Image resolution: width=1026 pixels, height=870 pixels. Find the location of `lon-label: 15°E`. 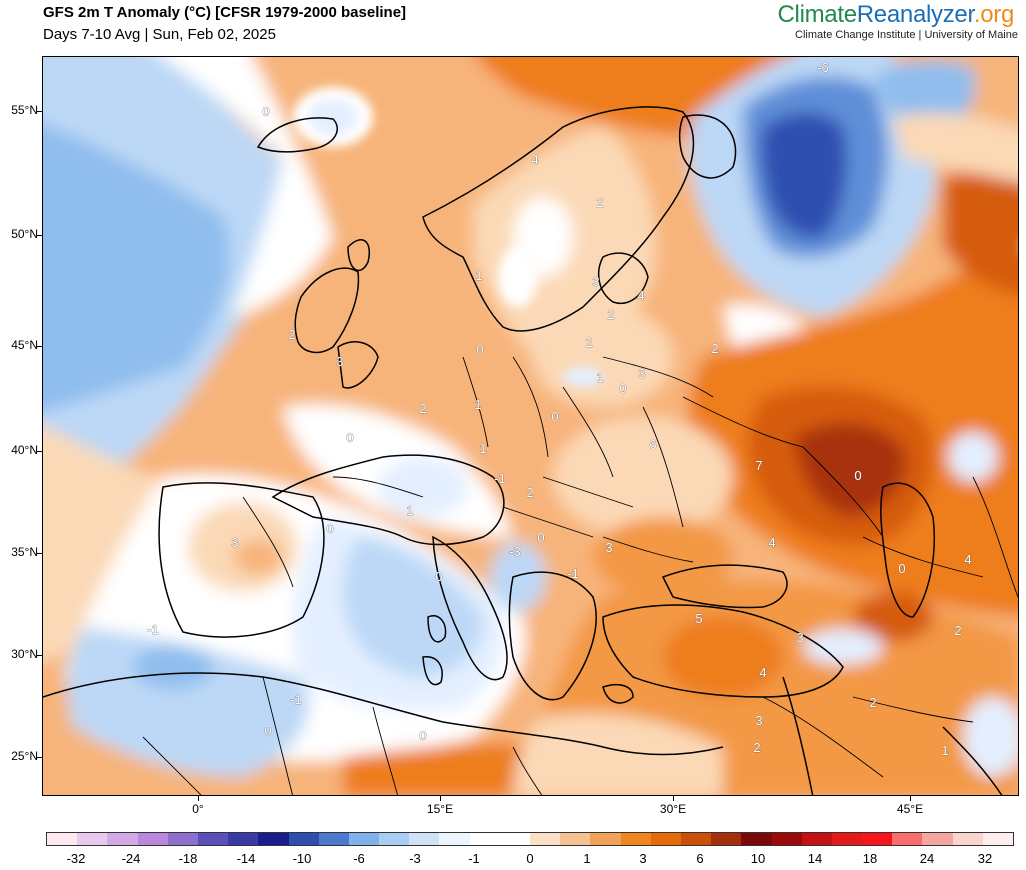

lon-label: 15°E is located at coordinates (440, 809).